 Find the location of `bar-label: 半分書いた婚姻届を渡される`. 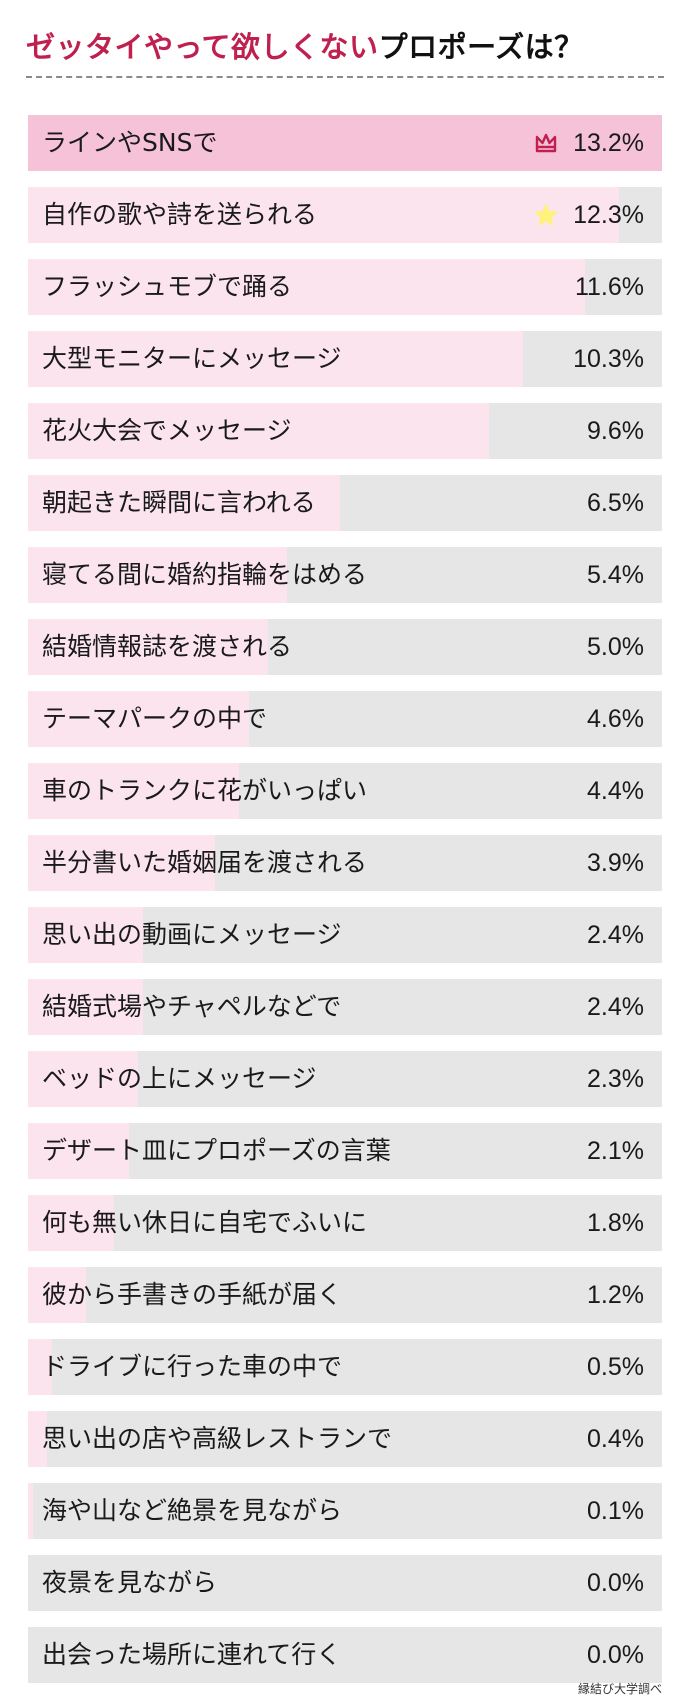

bar-label: 半分書いた婚姻届を渡される is located at coordinates (205, 862).